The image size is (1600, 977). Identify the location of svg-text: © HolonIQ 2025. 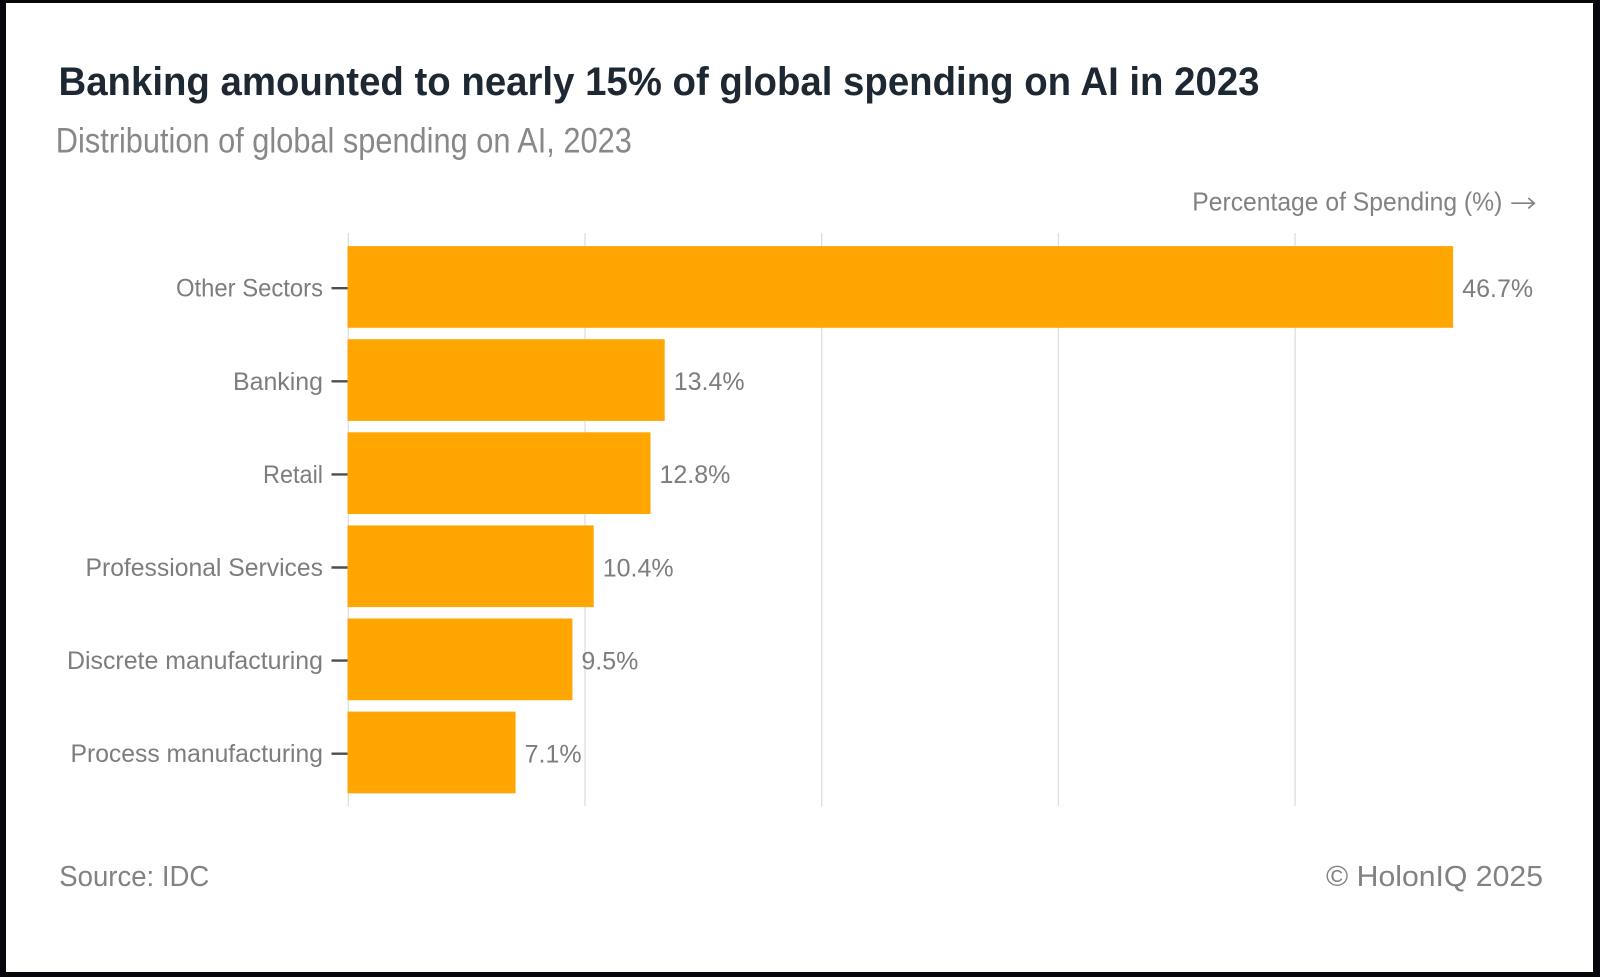
(1434, 877).